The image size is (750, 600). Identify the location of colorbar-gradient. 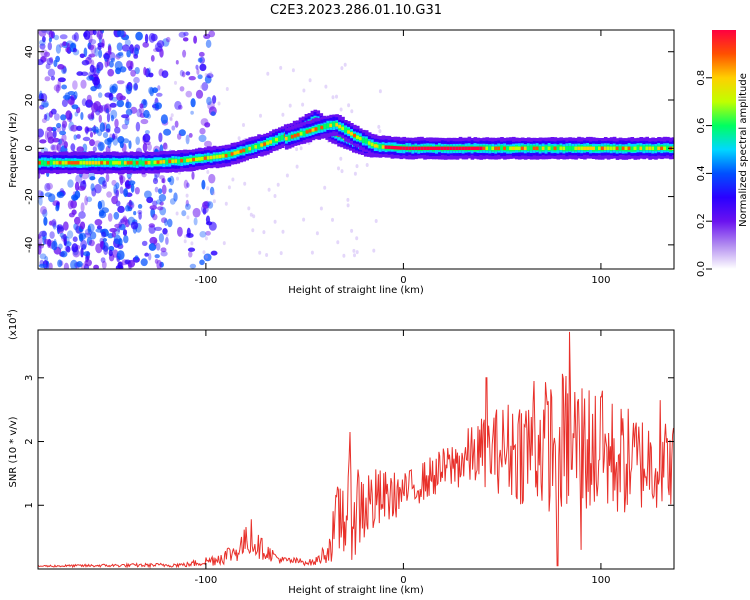
(724, 149).